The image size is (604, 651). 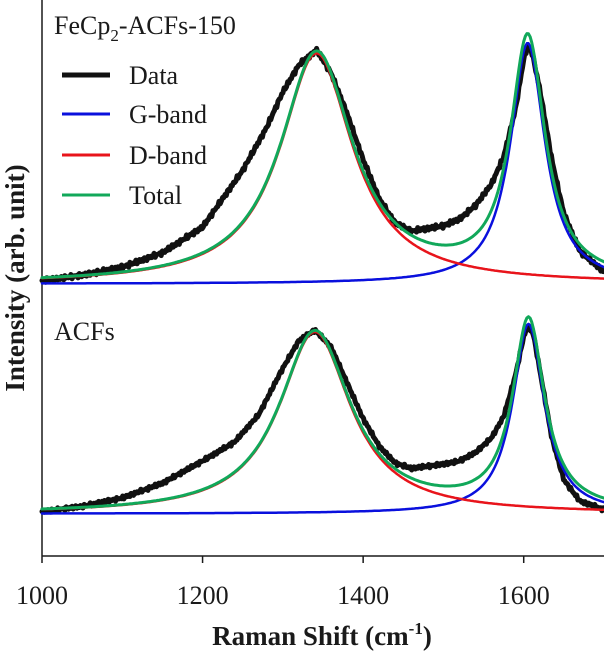 What do you see at coordinates (42, 595) in the screenshot?
I see `x-tick-label-1000: 1000` at bounding box center [42, 595].